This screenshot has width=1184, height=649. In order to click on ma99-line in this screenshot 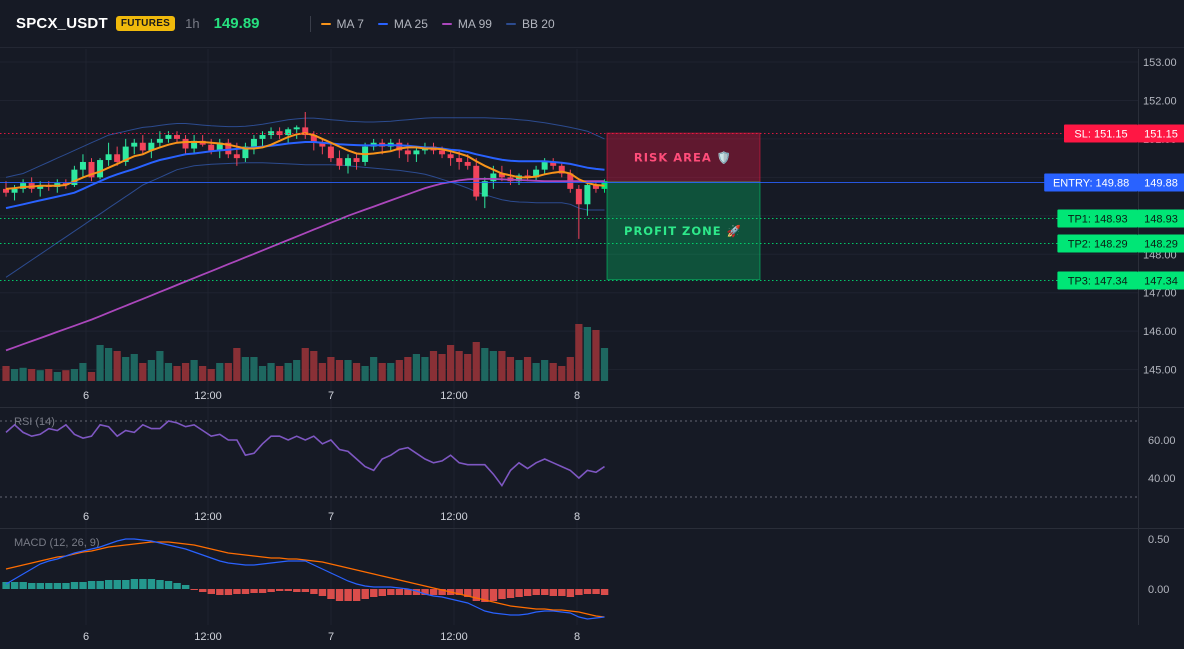, I will do `click(305, 265)`.